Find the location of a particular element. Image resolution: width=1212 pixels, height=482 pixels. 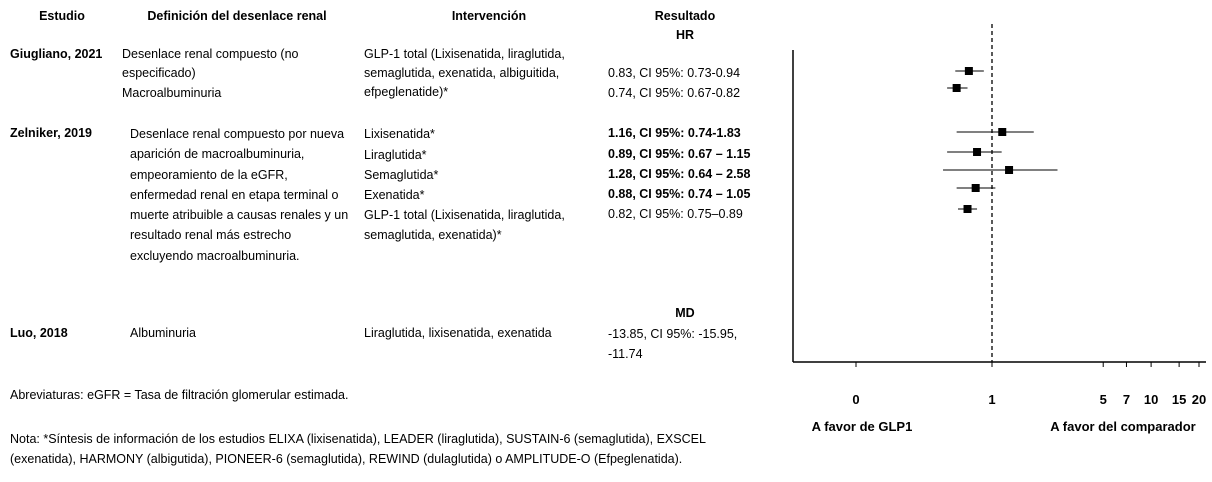

header: Resultado is located at coordinates (685, 16).